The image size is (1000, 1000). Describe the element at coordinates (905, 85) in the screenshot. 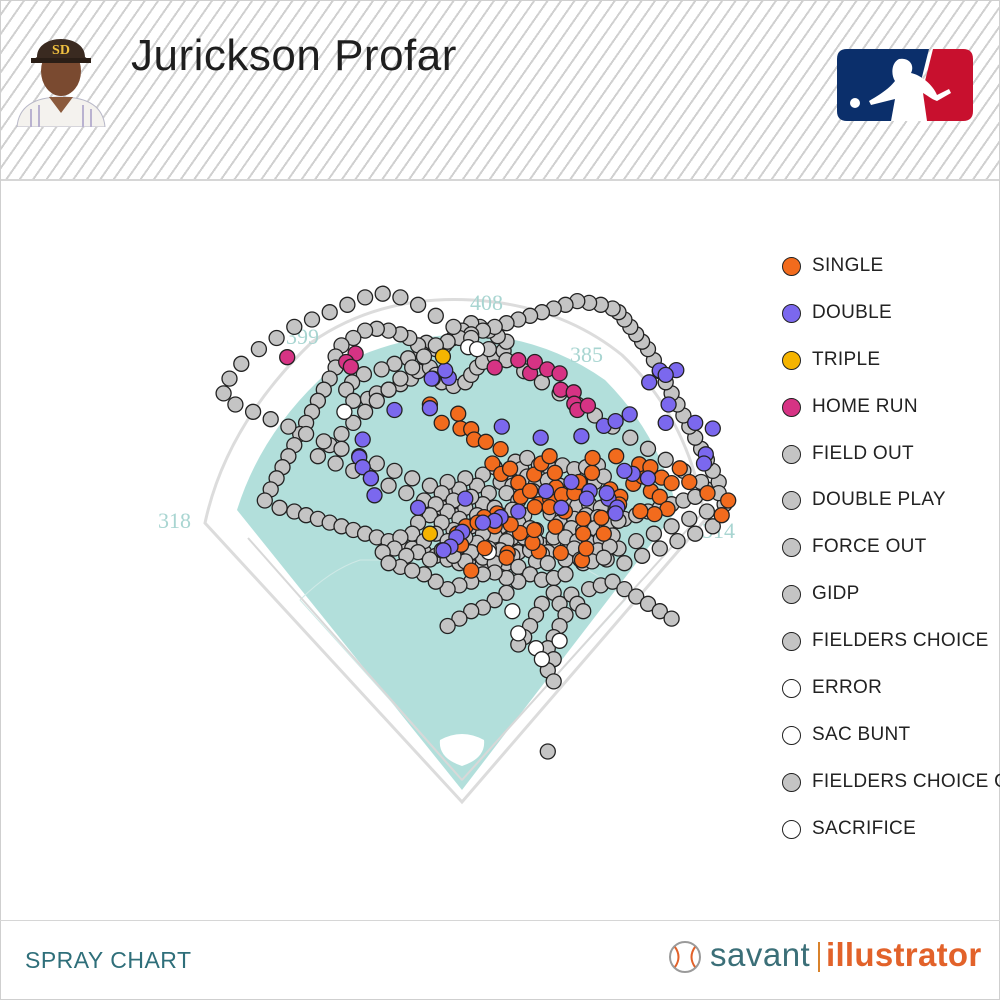

I see `mlb-logo` at that location.